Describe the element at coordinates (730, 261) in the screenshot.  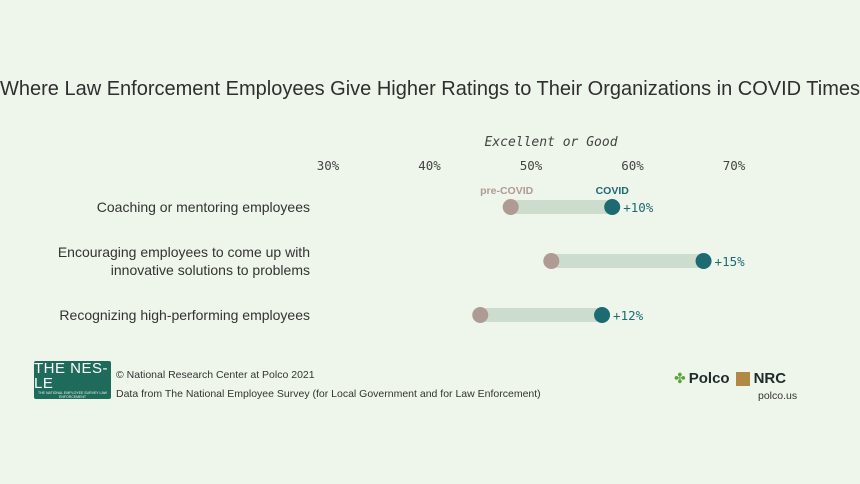
I see `change-label: +15%` at that location.